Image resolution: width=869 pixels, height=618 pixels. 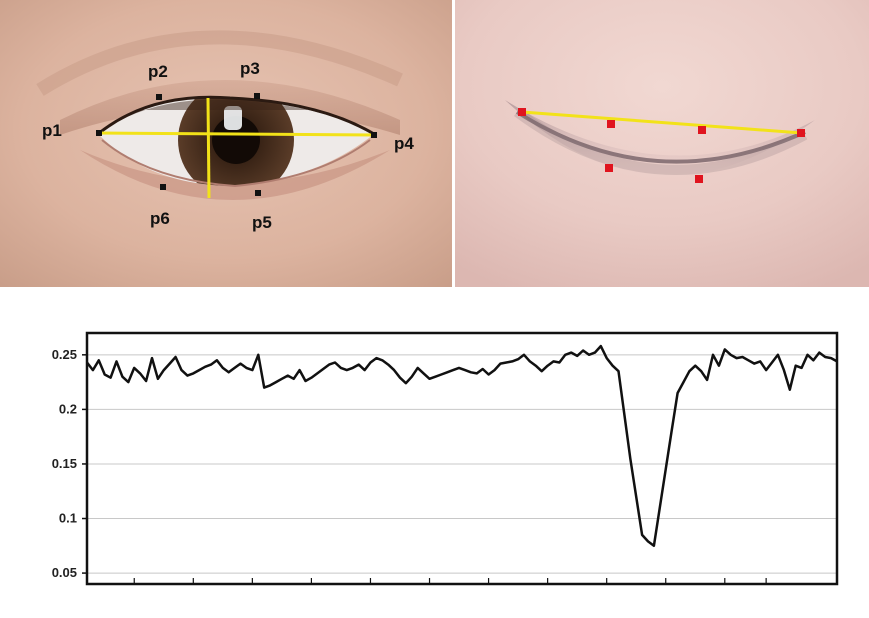 I want to click on upper-lash, so click(x=236, y=115).